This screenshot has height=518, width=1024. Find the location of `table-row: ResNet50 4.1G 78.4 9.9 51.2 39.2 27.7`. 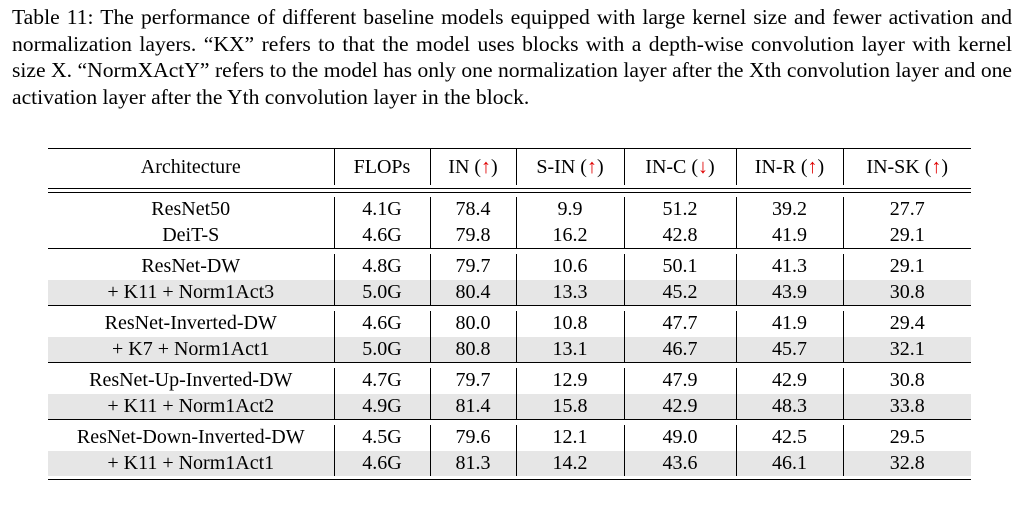

table-row: ResNet50 4.1G 78.4 9.9 51.2 39.2 27.7 is located at coordinates (509, 210).